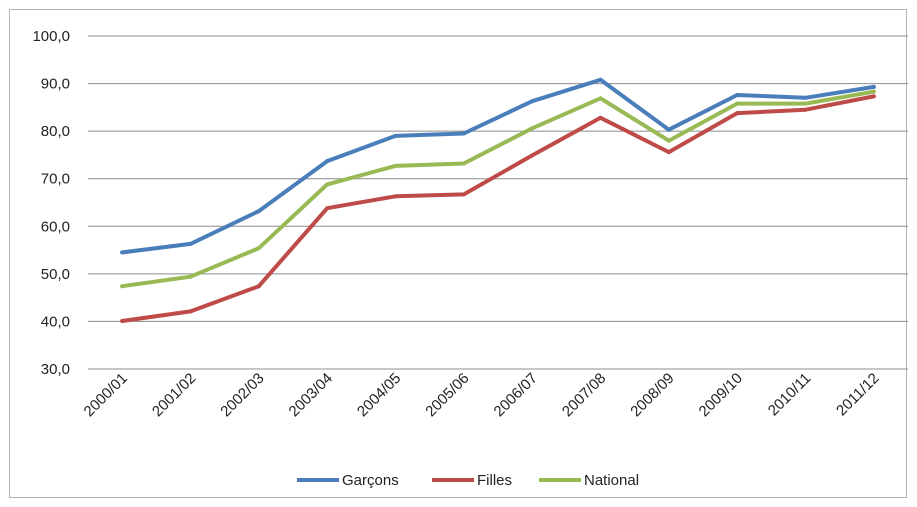 This screenshot has width=917, height=507. I want to click on y-axis-tick-labels: 30,0 40,0 50,0 60,0 70,0 80,0 90,0 100,0, so click(51, 203).